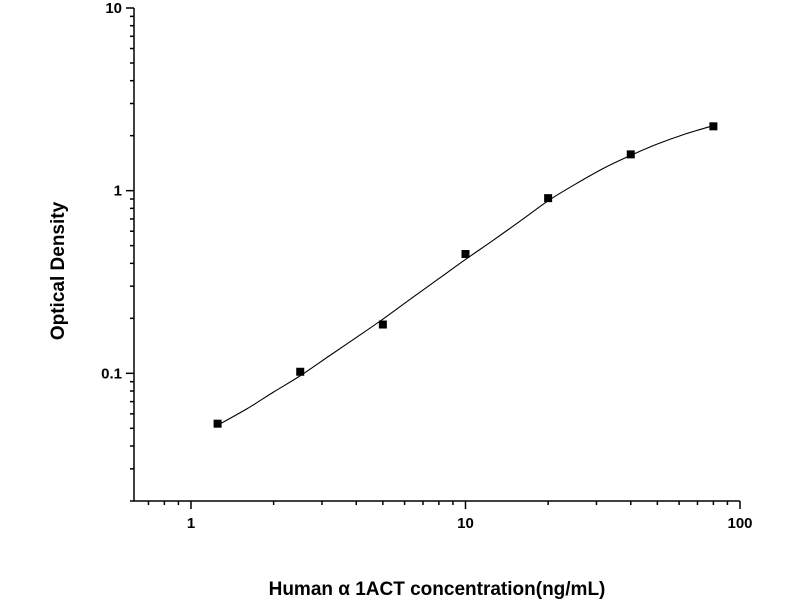  I want to click on x-axis-title: Human α 1ACT concentration(ng/mL), so click(437, 589).